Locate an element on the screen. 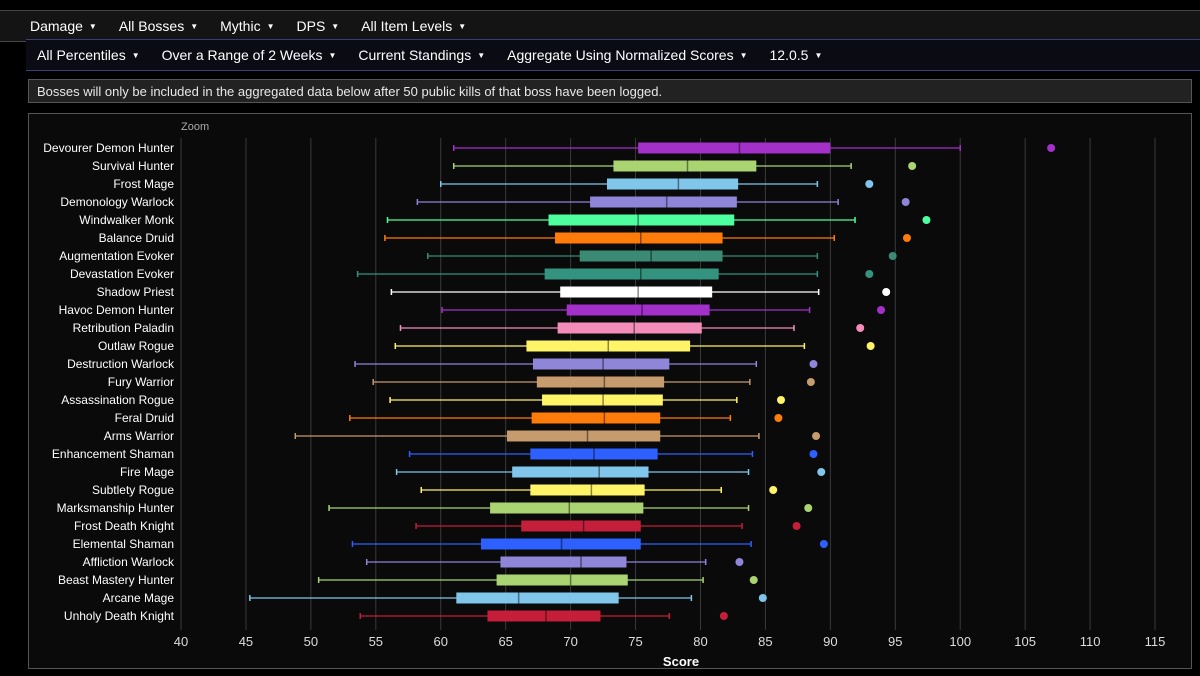  dropdown-standings: Current Standings ▼ is located at coordinates (422, 55).